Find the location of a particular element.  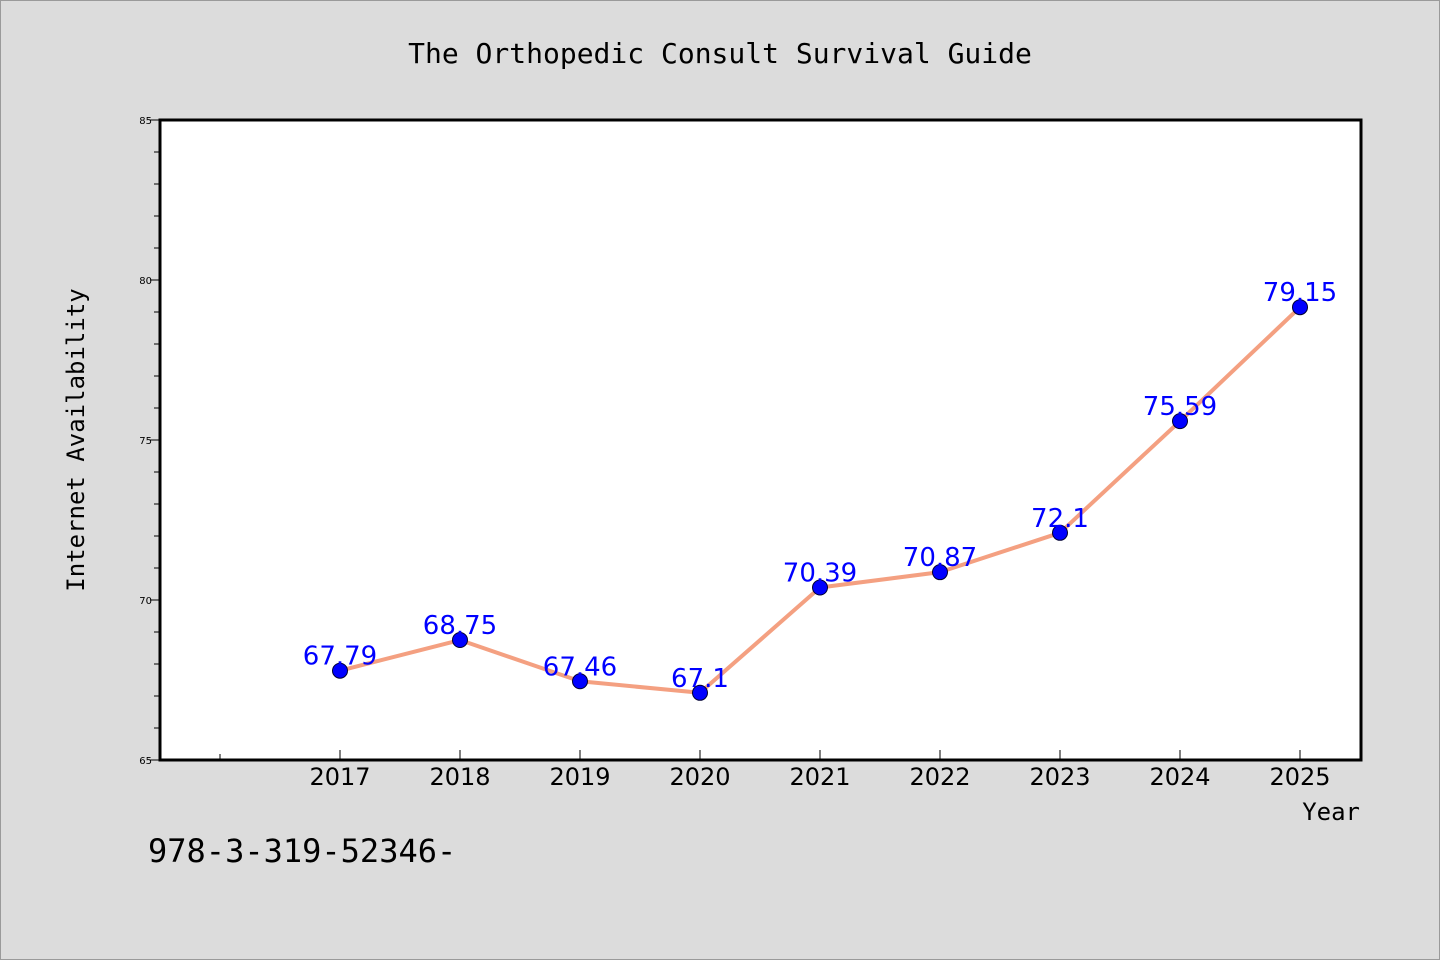

x-tick-label: 2019 is located at coordinates (579, 777).